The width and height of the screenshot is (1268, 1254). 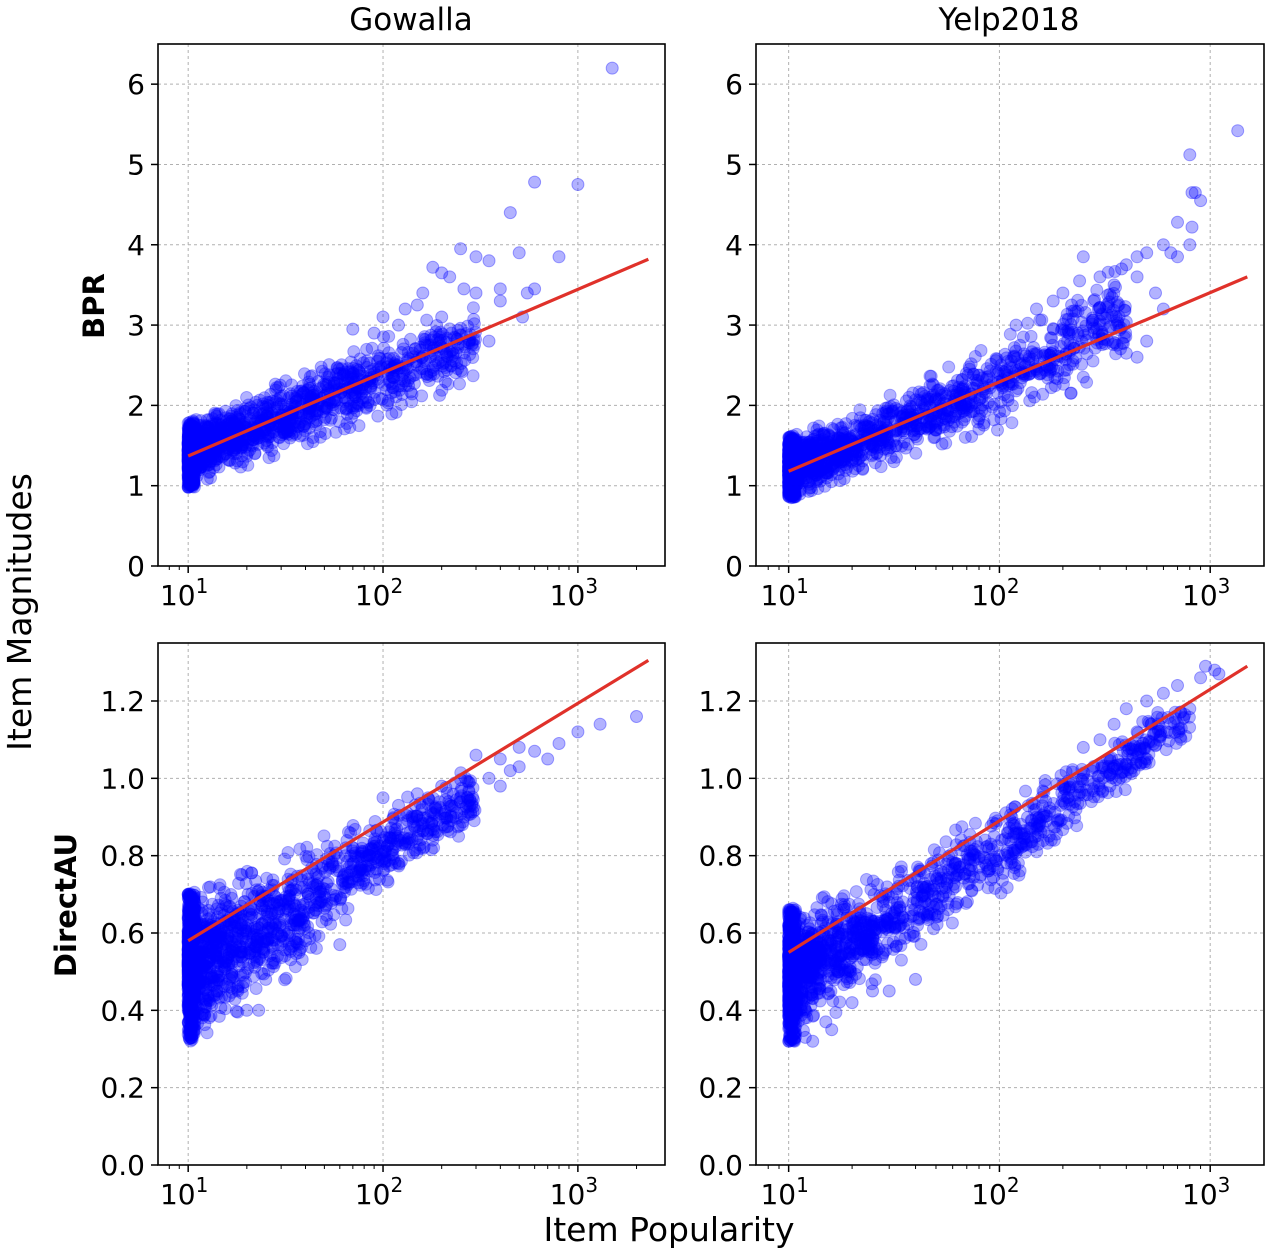 What do you see at coordinates (400, 277) in the screenshot?
I see `scatter-points` at bounding box center [400, 277].